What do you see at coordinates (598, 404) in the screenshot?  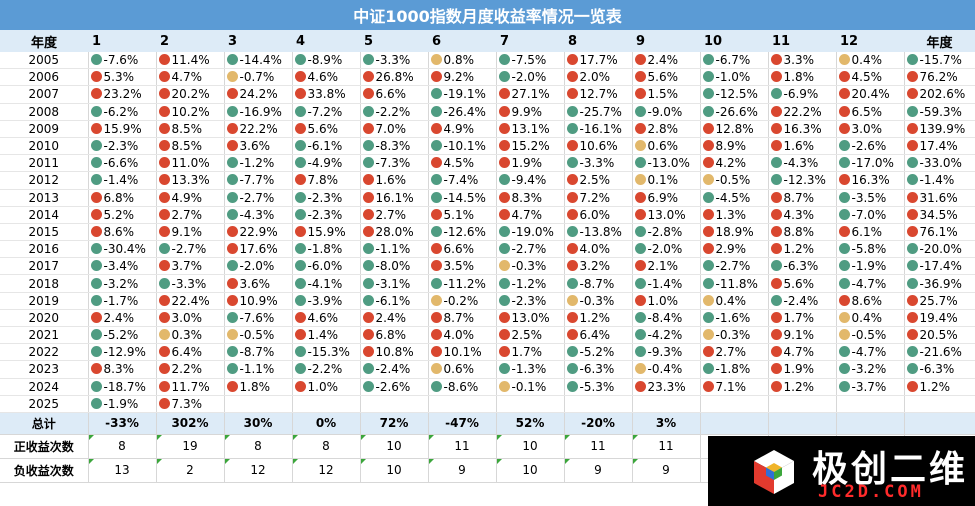 I see `monthly-return-cell` at bounding box center [598, 404].